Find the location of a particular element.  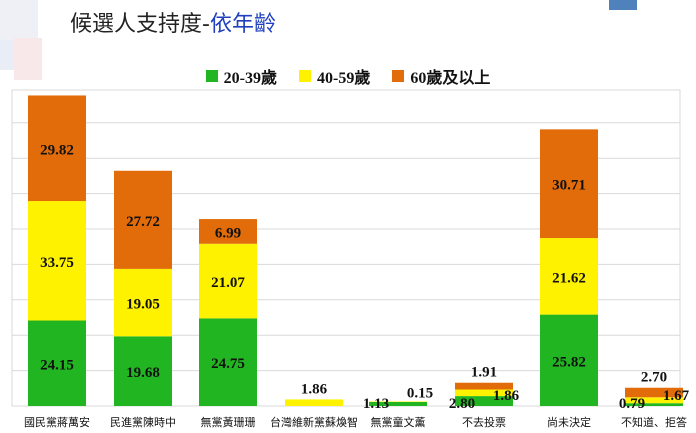

data-label: 27.72 is located at coordinates (143, 222).